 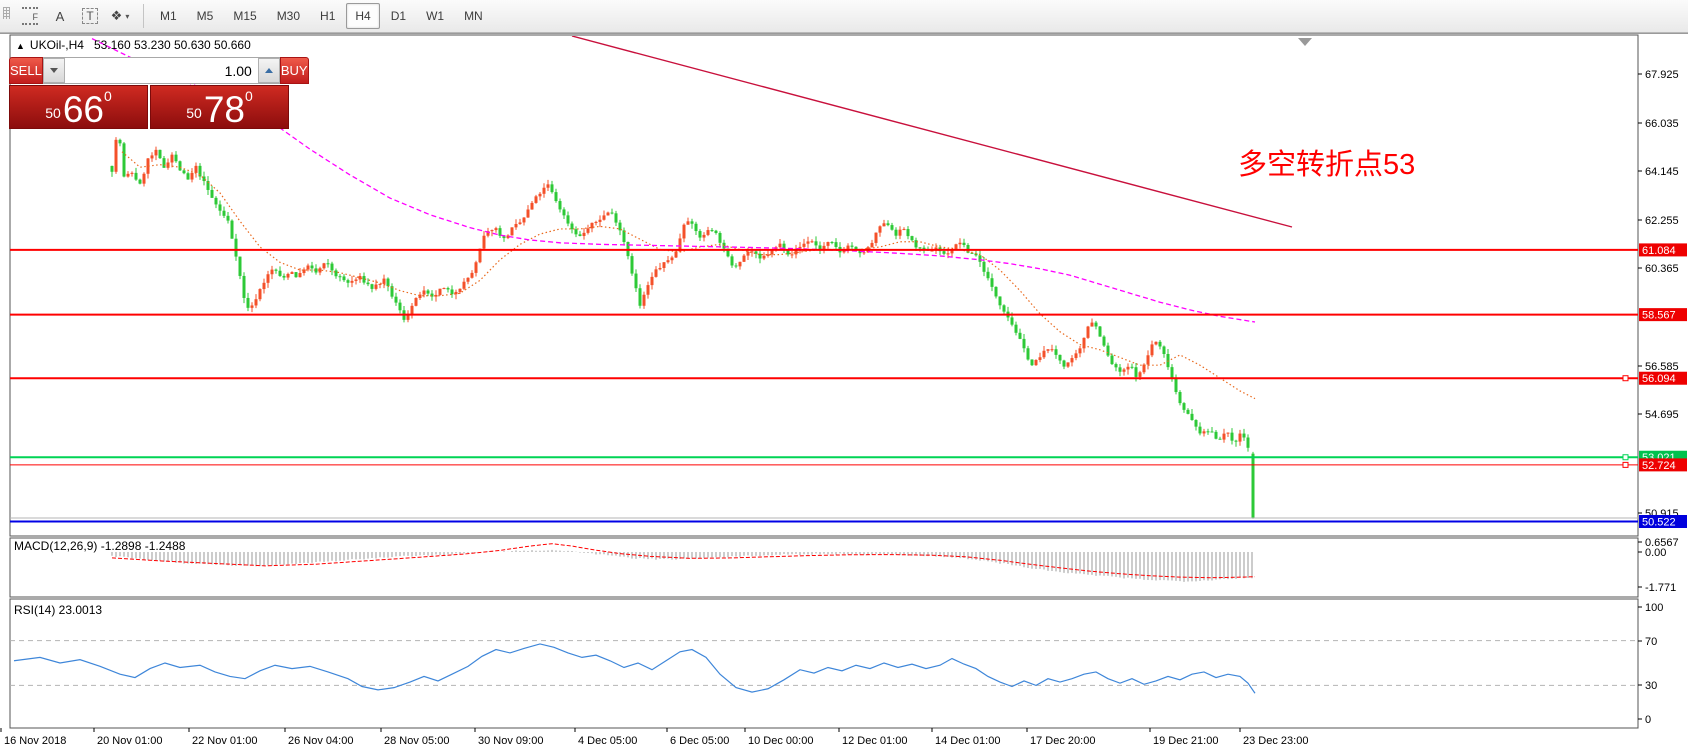 What do you see at coordinates (20, 46) in the screenshot?
I see `collapse-marker-icon: ▲` at bounding box center [20, 46].